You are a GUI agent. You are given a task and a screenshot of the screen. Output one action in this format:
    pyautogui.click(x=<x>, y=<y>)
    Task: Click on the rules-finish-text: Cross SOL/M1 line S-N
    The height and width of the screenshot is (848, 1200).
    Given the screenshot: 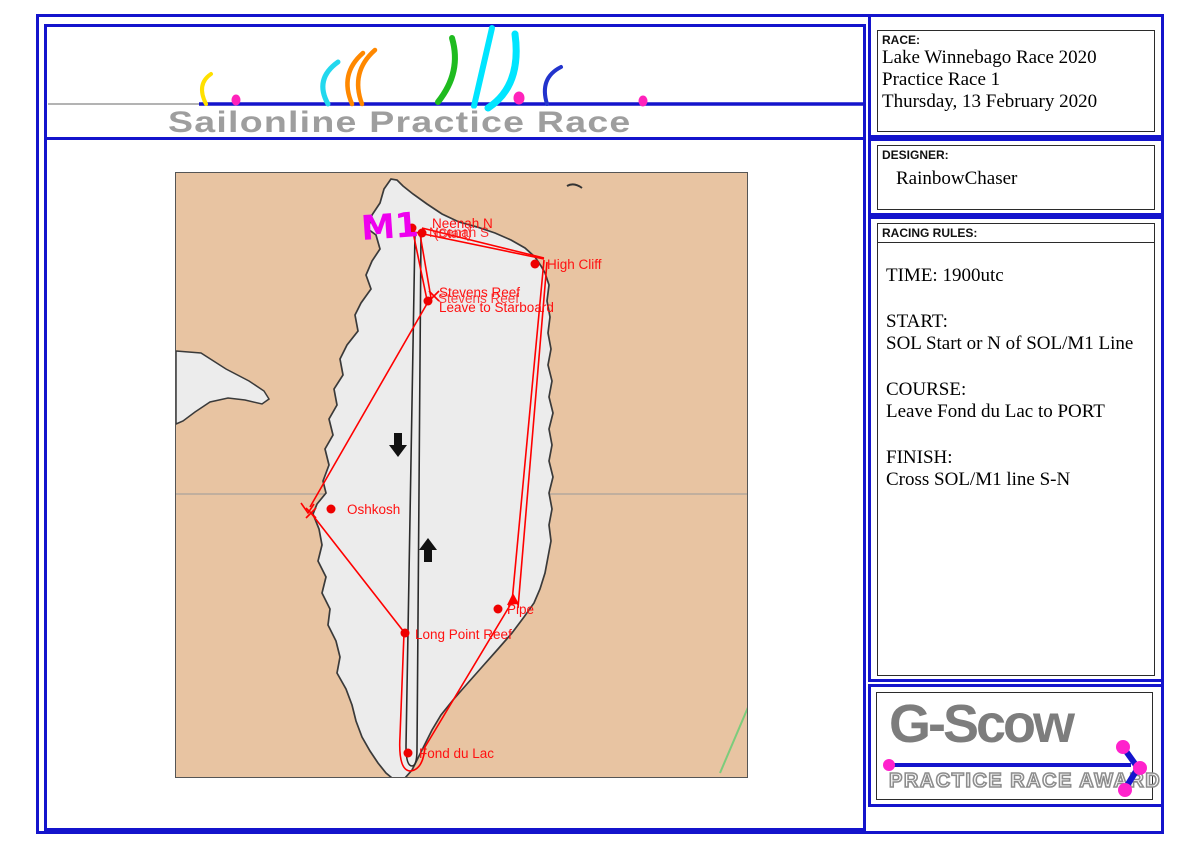 What is the action you would take?
    pyautogui.click(x=978, y=479)
    